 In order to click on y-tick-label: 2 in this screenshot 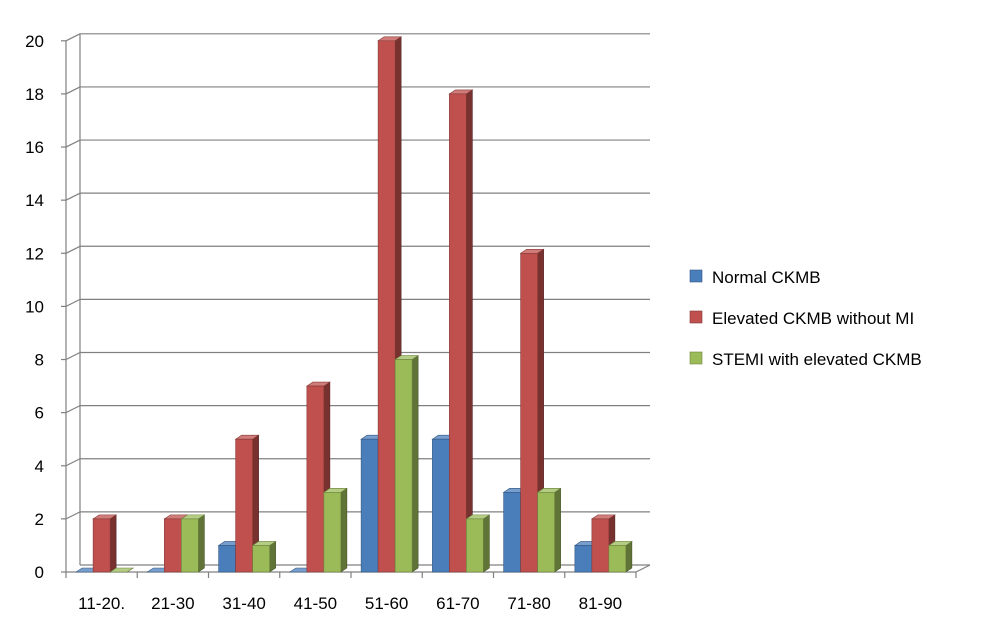, I will do `click(39, 519)`.